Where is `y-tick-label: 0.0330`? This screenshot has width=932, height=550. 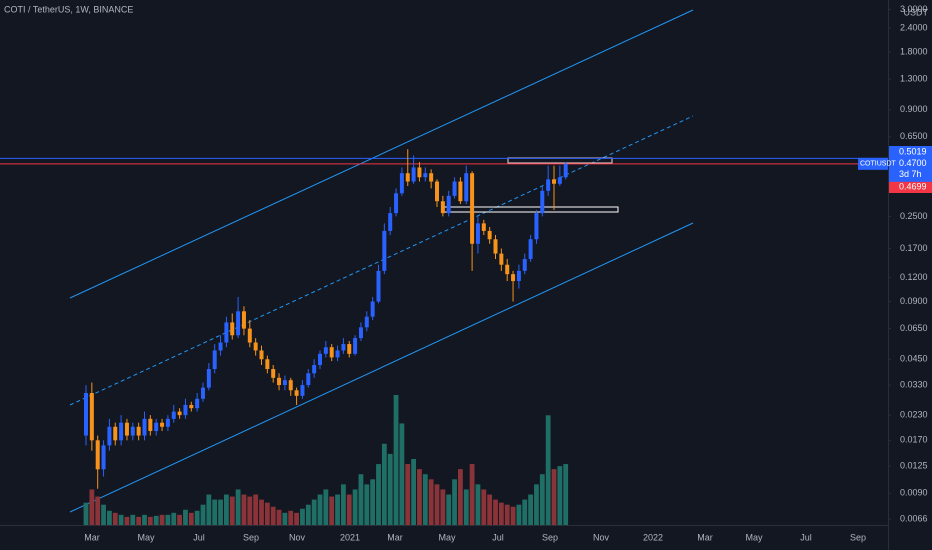
y-tick-label: 0.0330 is located at coordinates (914, 384).